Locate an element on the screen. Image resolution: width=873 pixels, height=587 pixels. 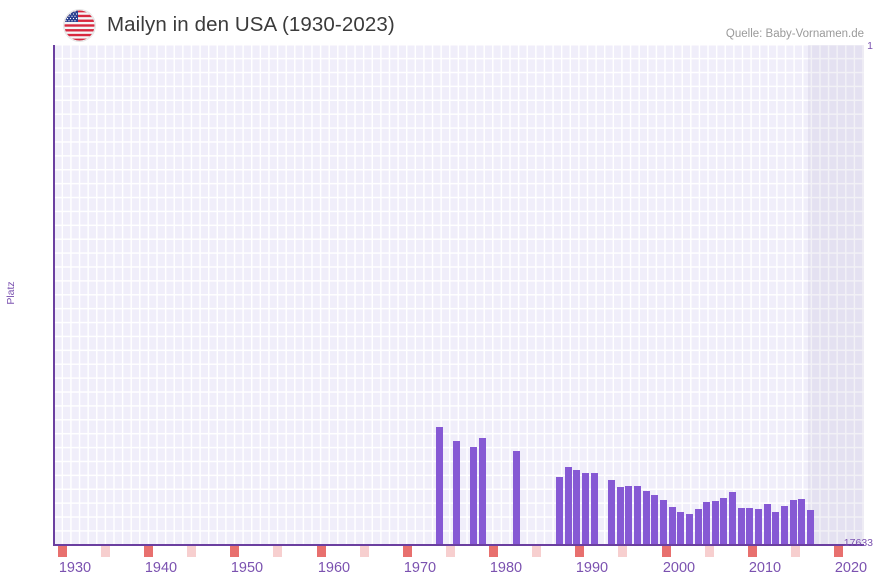
x-axis-tick-label-2020: 2020 is located at coordinates (851, 568).